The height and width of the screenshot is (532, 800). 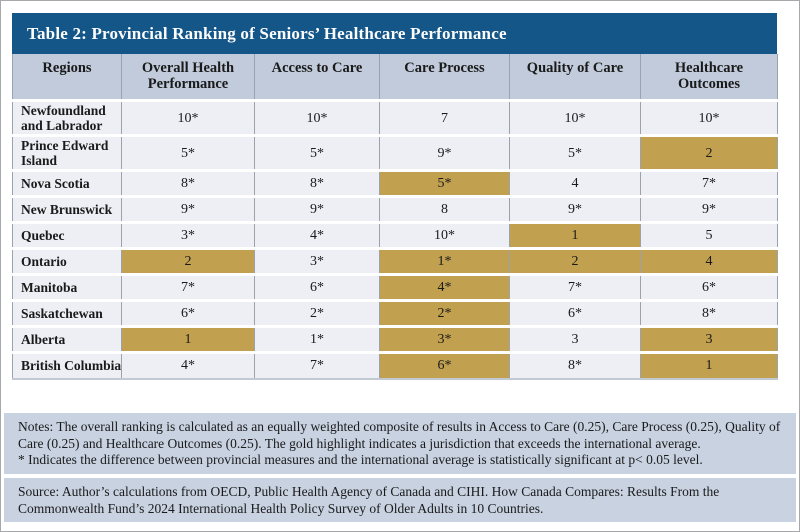 I want to click on column-header-quality-of-care: Quality of Care, so click(x=575, y=77).